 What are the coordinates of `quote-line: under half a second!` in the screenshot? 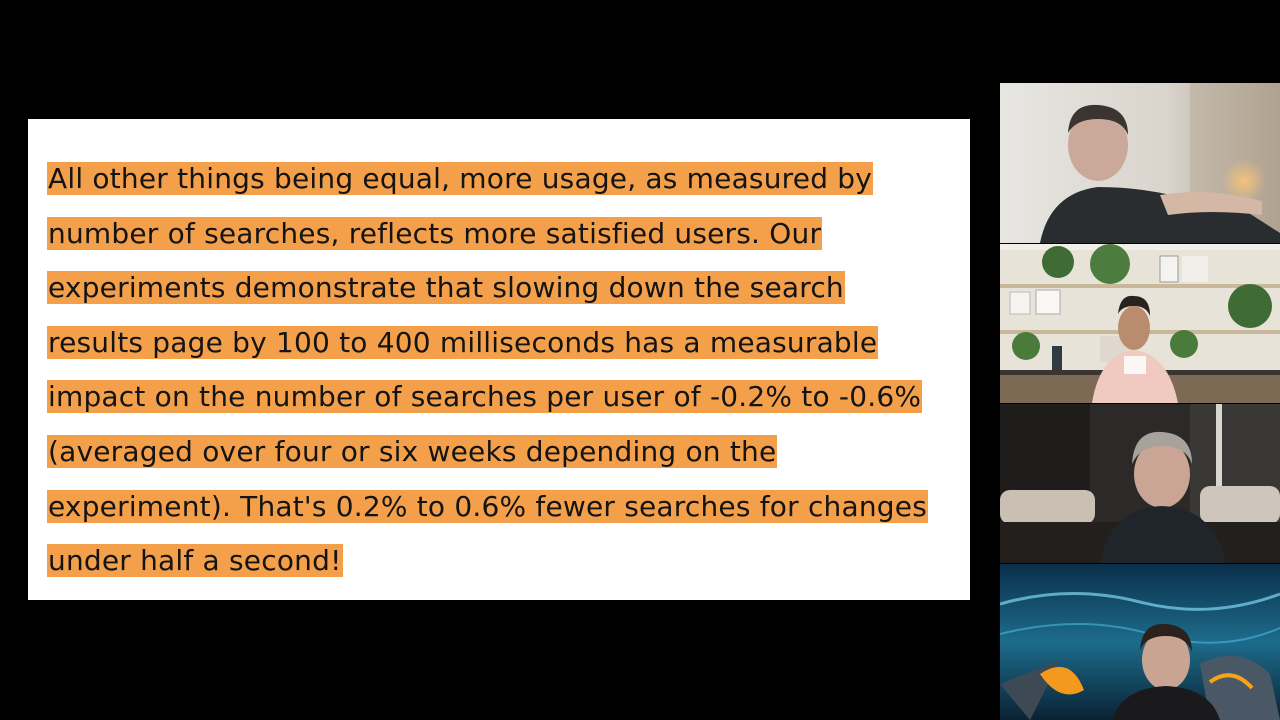 It's located at (195, 561).